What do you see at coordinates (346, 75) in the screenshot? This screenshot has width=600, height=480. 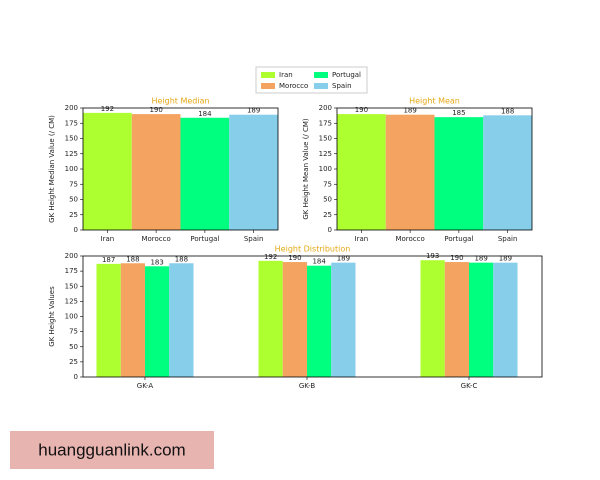 I see `legend-label: Portugal` at bounding box center [346, 75].